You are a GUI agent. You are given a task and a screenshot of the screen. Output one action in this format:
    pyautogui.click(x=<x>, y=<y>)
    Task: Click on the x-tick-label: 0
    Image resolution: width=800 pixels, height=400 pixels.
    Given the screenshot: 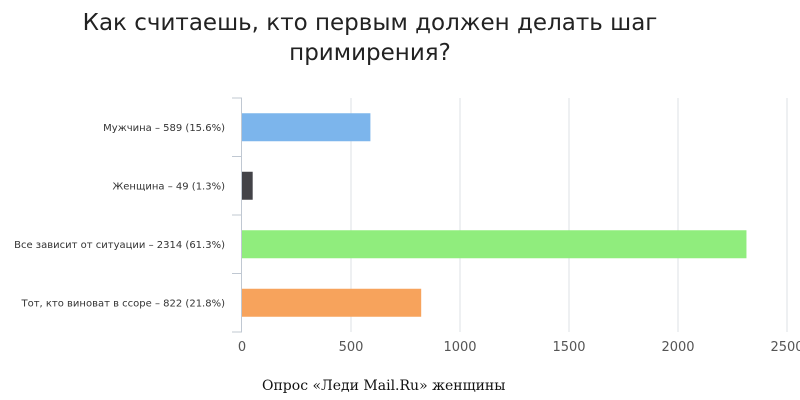 What is the action you would take?
    pyautogui.click(x=242, y=347)
    